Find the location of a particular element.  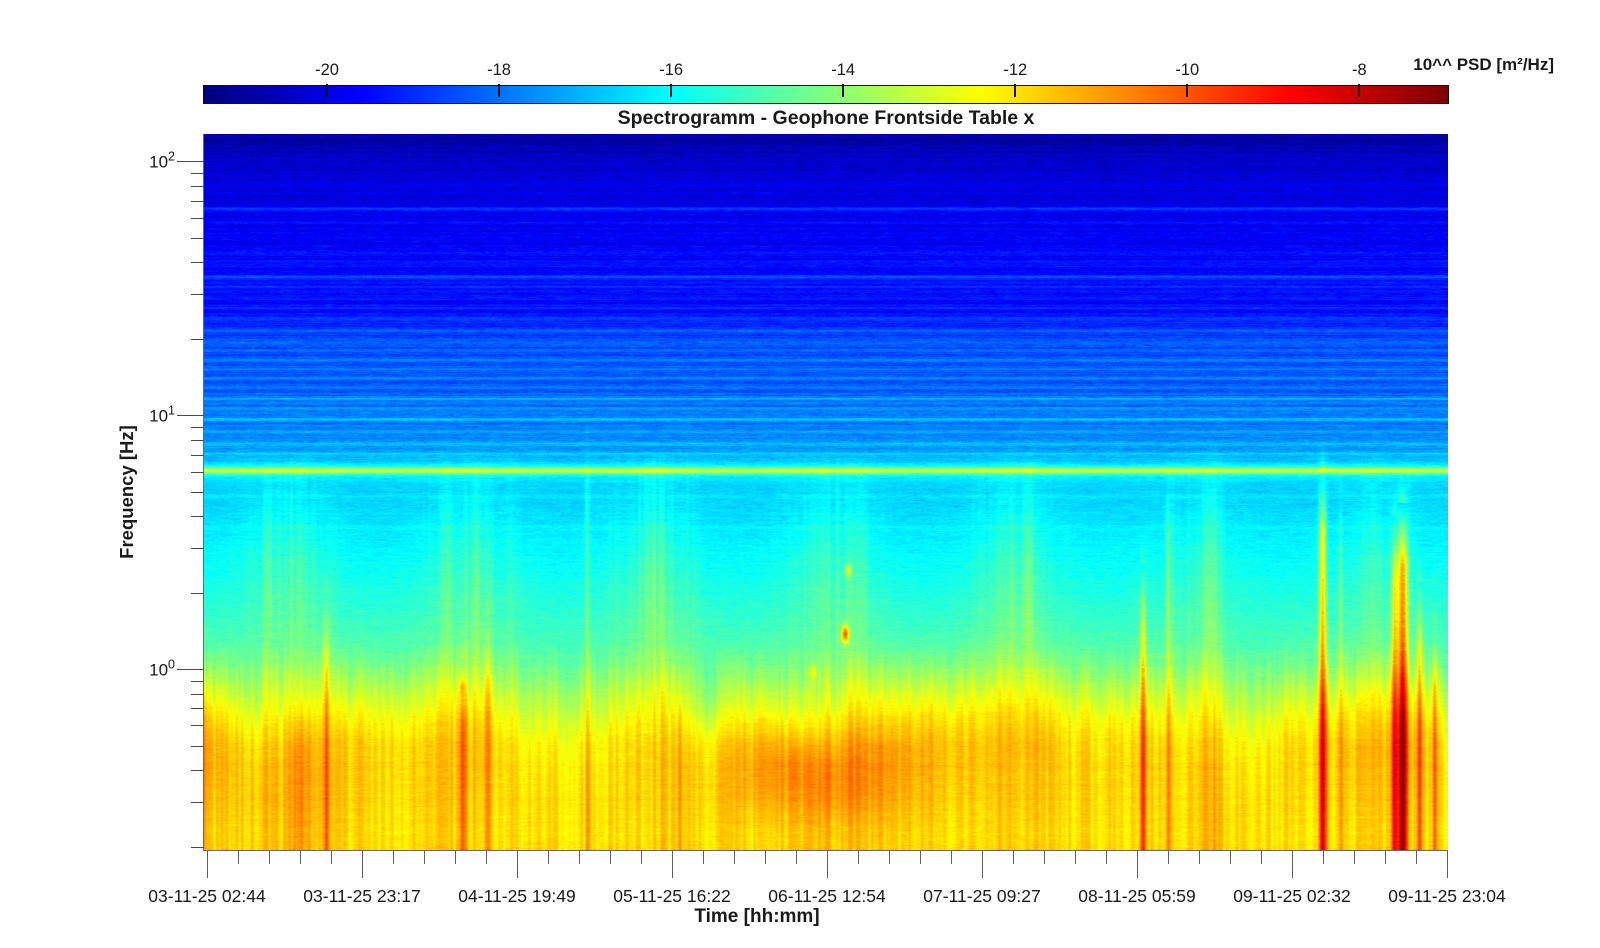

y-tick-label: 10⁰ is located at coordinates (162, 668).